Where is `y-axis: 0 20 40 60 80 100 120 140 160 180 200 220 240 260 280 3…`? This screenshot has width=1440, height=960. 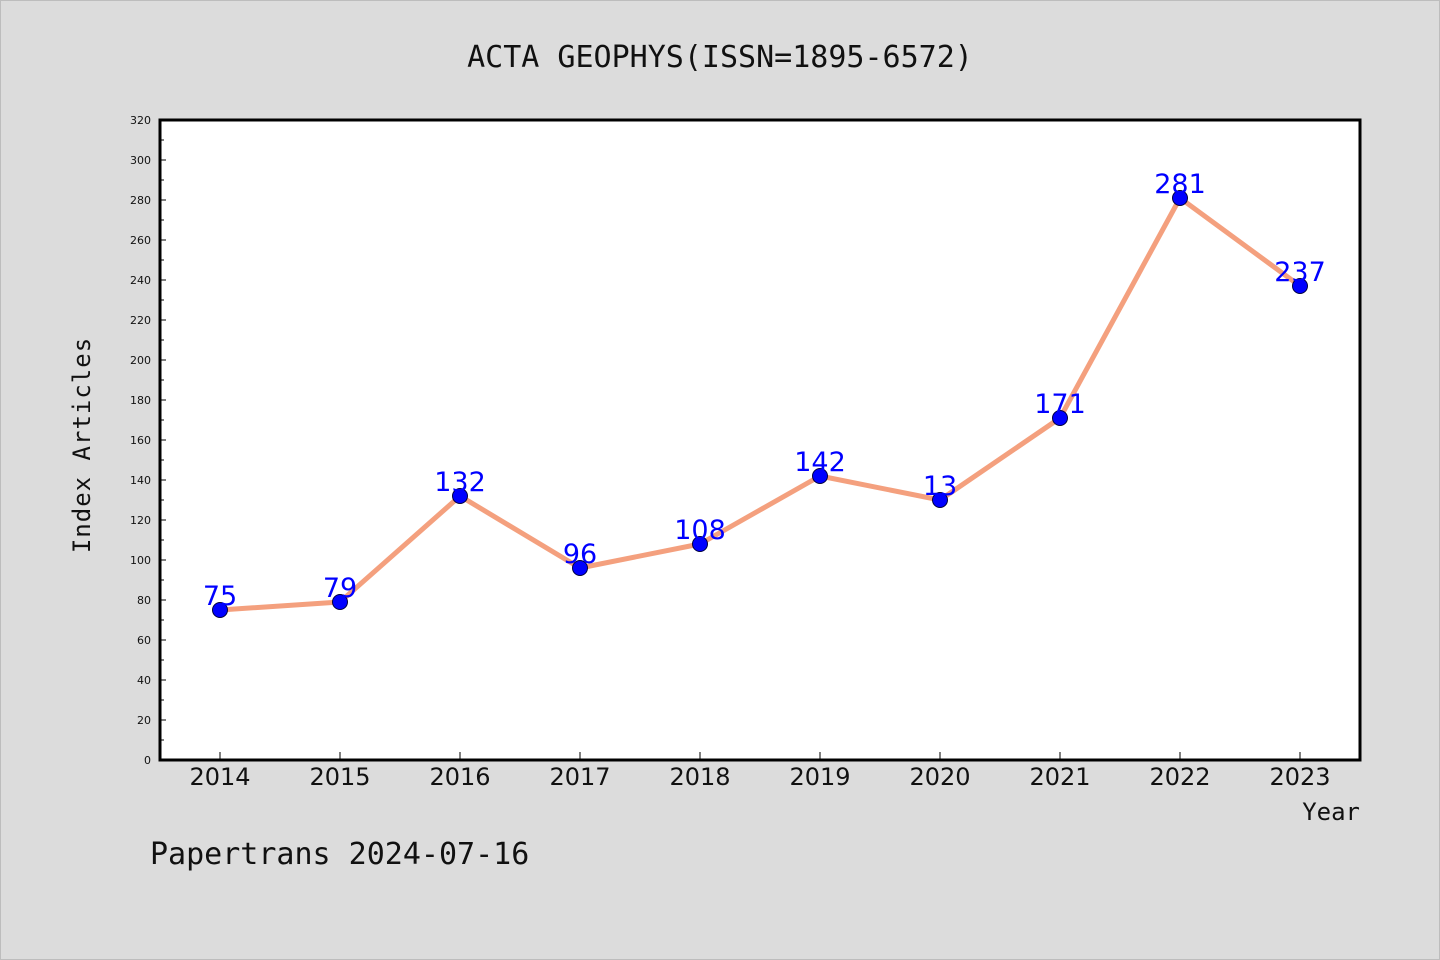
y-axis: 0 20 40 60 80 100 120 140 160 180 200 220 240 260 280 3… is located at coordinates (148, 440).